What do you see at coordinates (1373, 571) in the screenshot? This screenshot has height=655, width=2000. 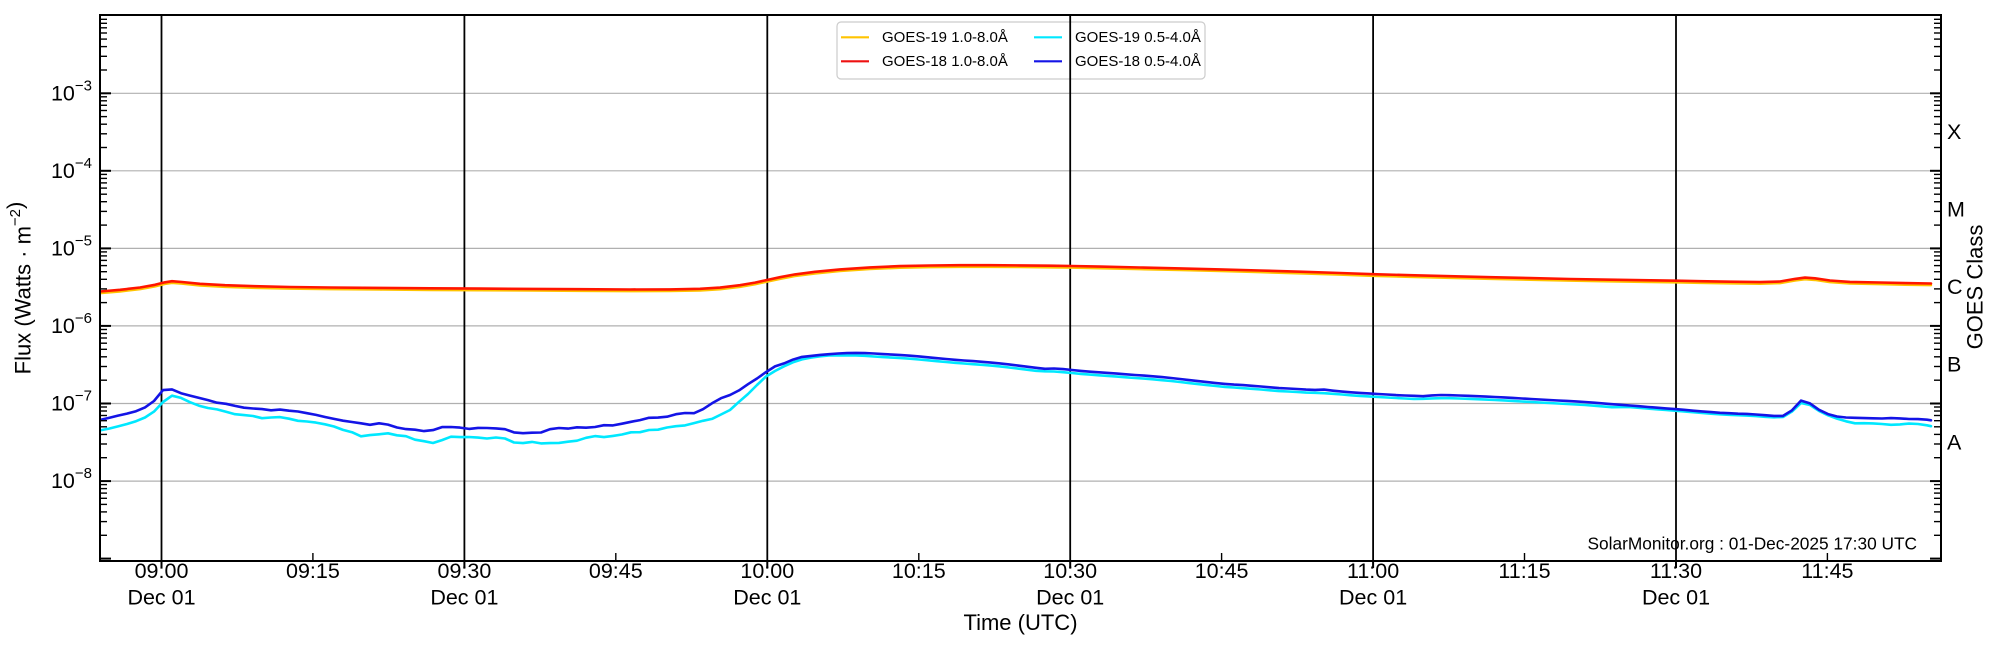 I see `svg-text: 11:00` at bounding box center [1373, 571].